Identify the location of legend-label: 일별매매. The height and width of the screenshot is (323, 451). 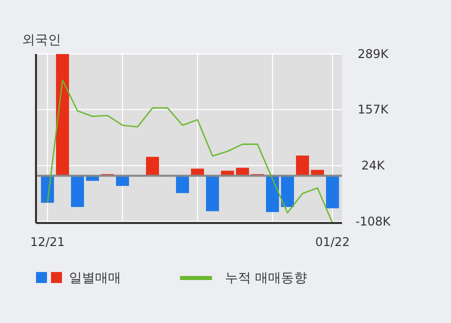
(95, 278).